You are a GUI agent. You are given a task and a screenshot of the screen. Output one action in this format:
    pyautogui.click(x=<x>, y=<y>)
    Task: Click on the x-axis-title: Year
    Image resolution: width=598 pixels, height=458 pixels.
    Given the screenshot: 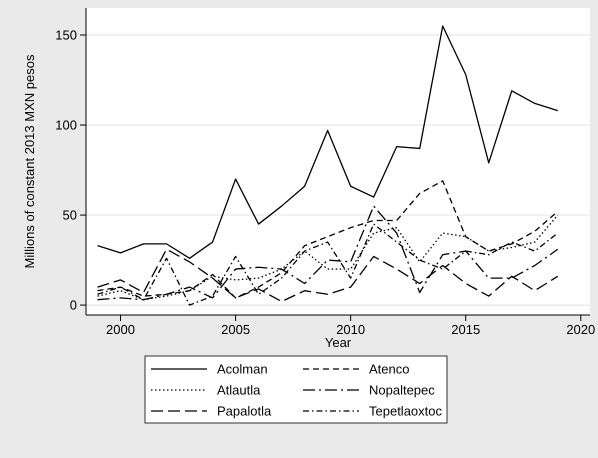 What is the action you would take?
    pyautogui.click(x=338, y=342)
    